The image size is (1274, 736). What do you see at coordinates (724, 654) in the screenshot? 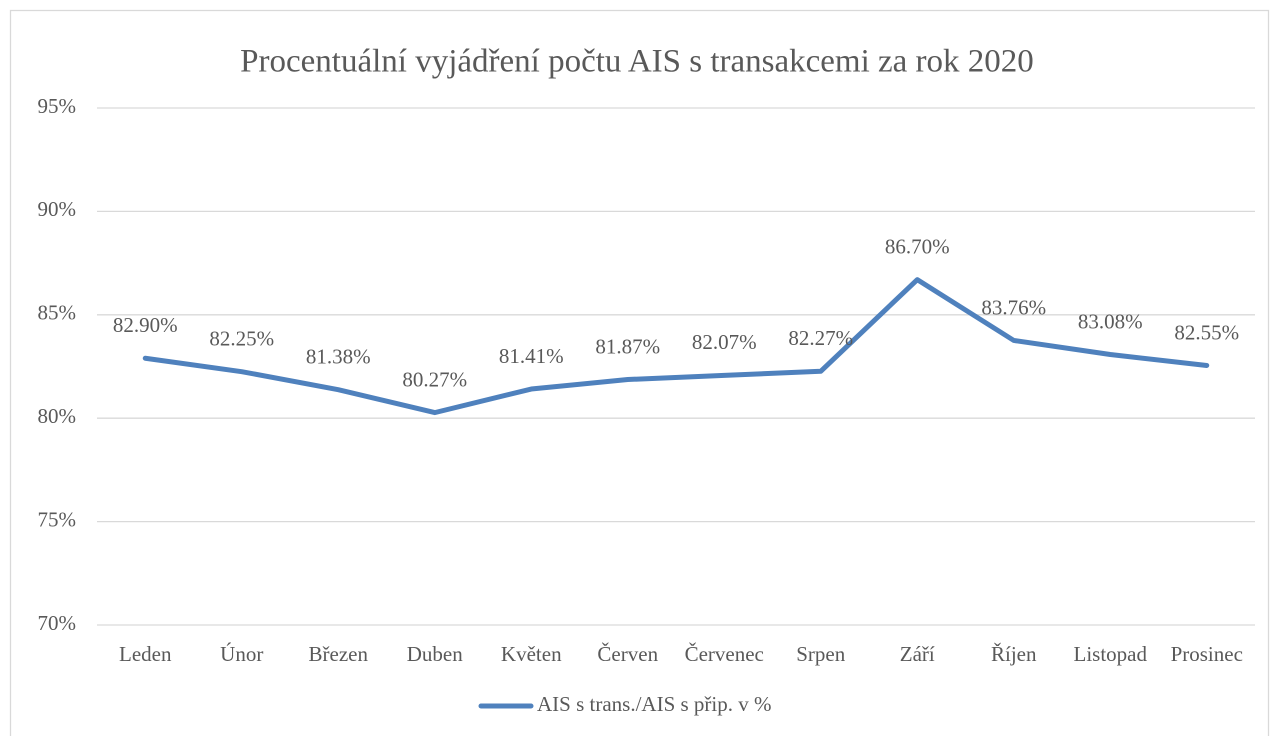
I see `x-tick-label: Červenec` at bounding box center [724, 654].